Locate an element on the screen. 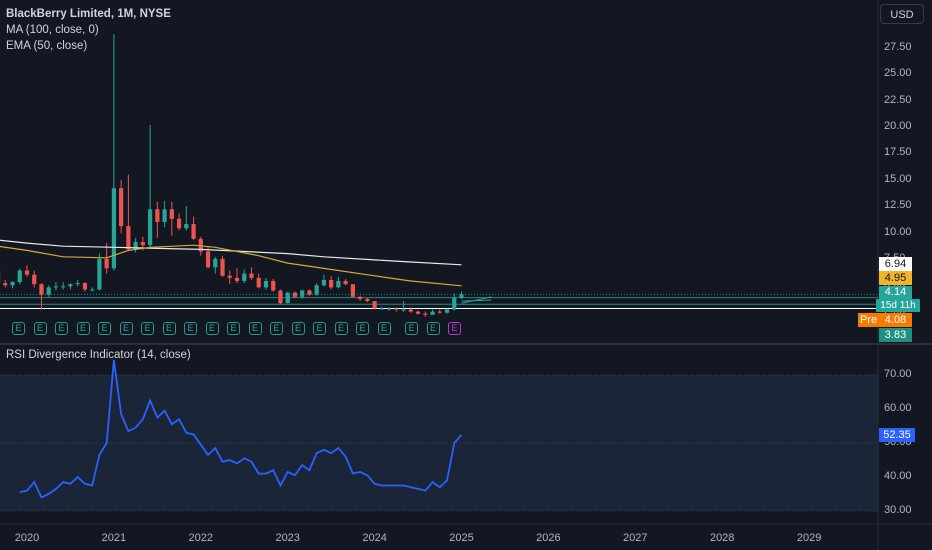 The height and width of the screenshot is (550, 932). symbol-title: BlackBerry Limited, 1M, NYSE is located at coordinates (88, 14).